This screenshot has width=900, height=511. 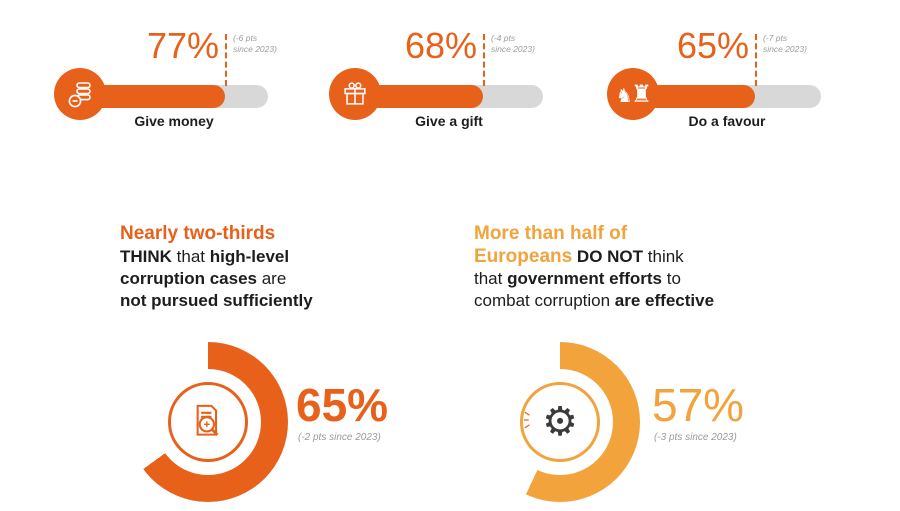 I want to click on bar-value-label: 77%, so click(x=182, y=45).